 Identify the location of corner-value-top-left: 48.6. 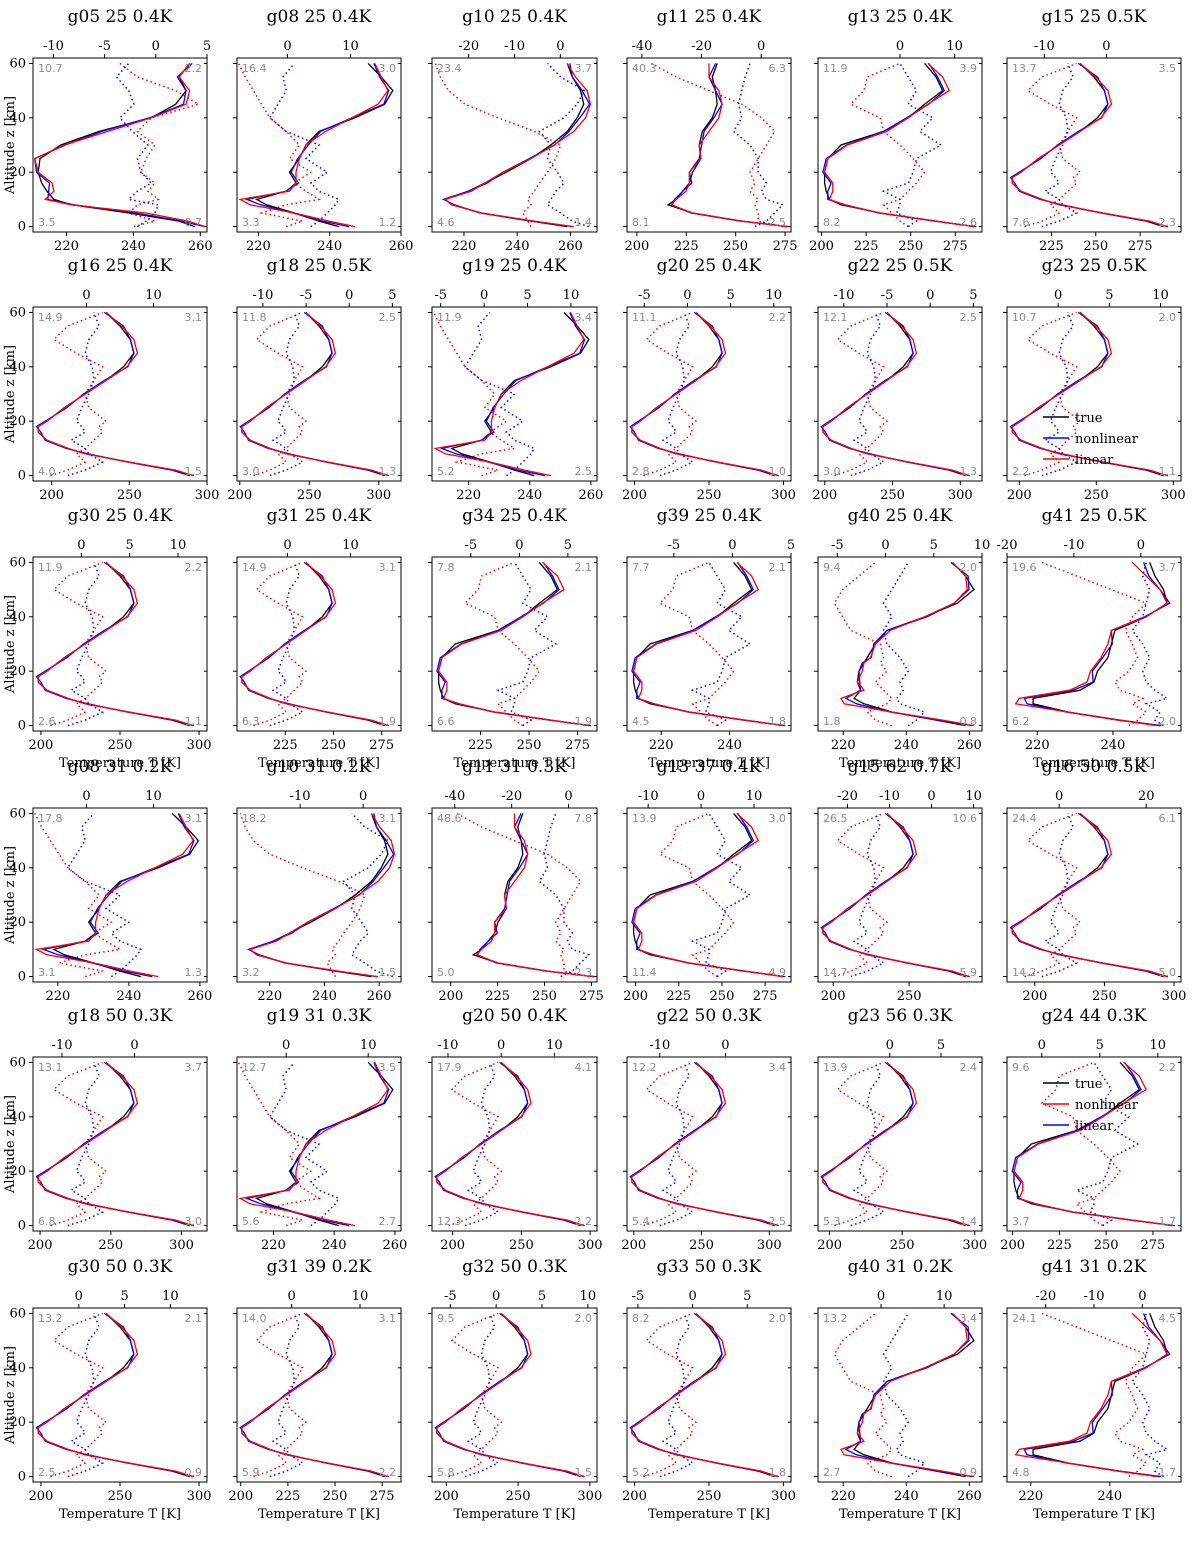
(449, 818).